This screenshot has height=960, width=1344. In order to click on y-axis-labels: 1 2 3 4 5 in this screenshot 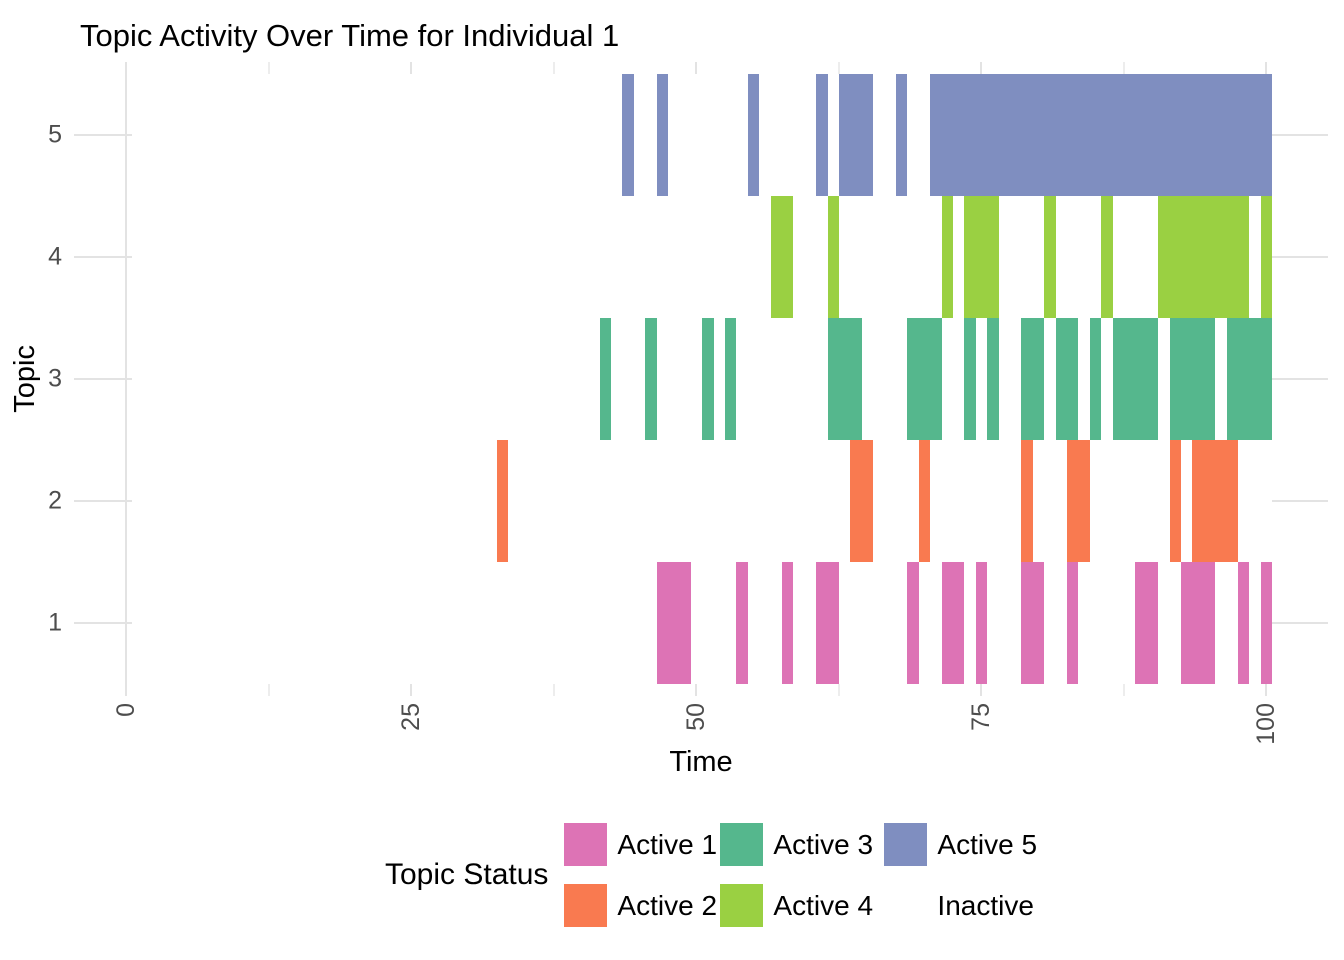, I will do `click(31, 379)`.